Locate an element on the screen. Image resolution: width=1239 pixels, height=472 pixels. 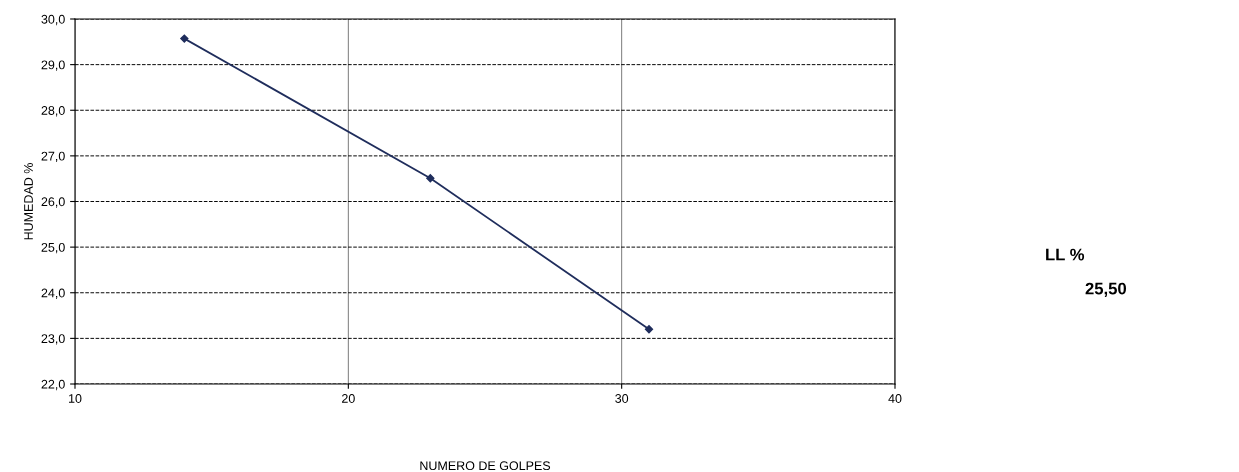
y-tick-label: 27,0 is located at coordinates (53, 156).